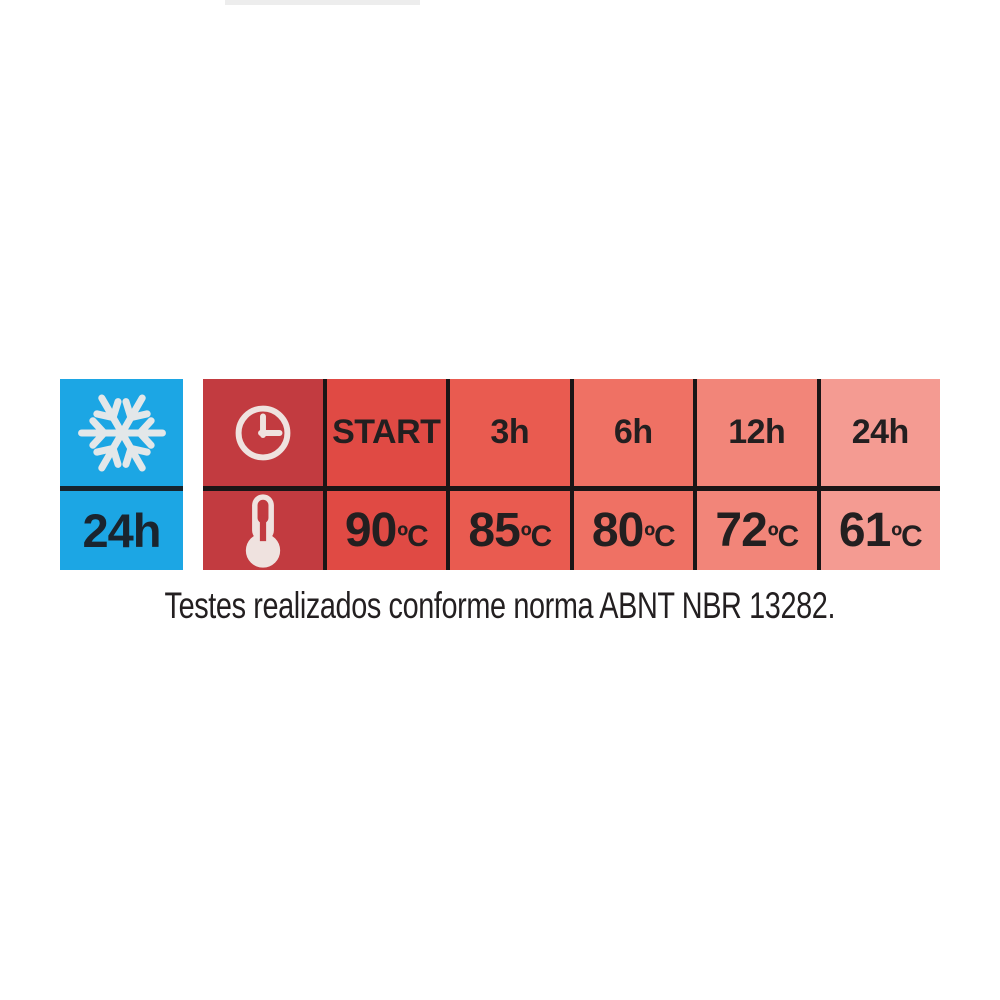 The width and height of the screenshot is (1000, 1000). I want to click on temperature-value: 61 ºC, so click(880, 530).